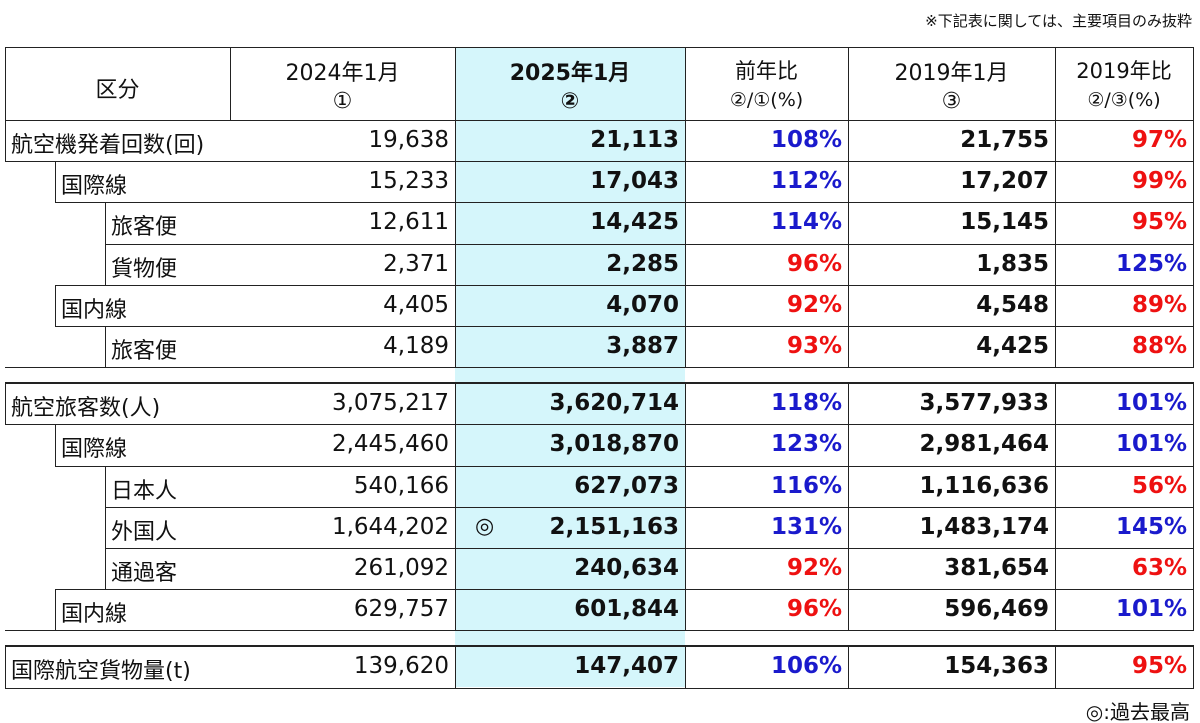 The height and width of the screenshot is (723, 1200). Describe the element at coordinates (1159, 485) in the screenshot. I see `cell-value: 56%` at that location.